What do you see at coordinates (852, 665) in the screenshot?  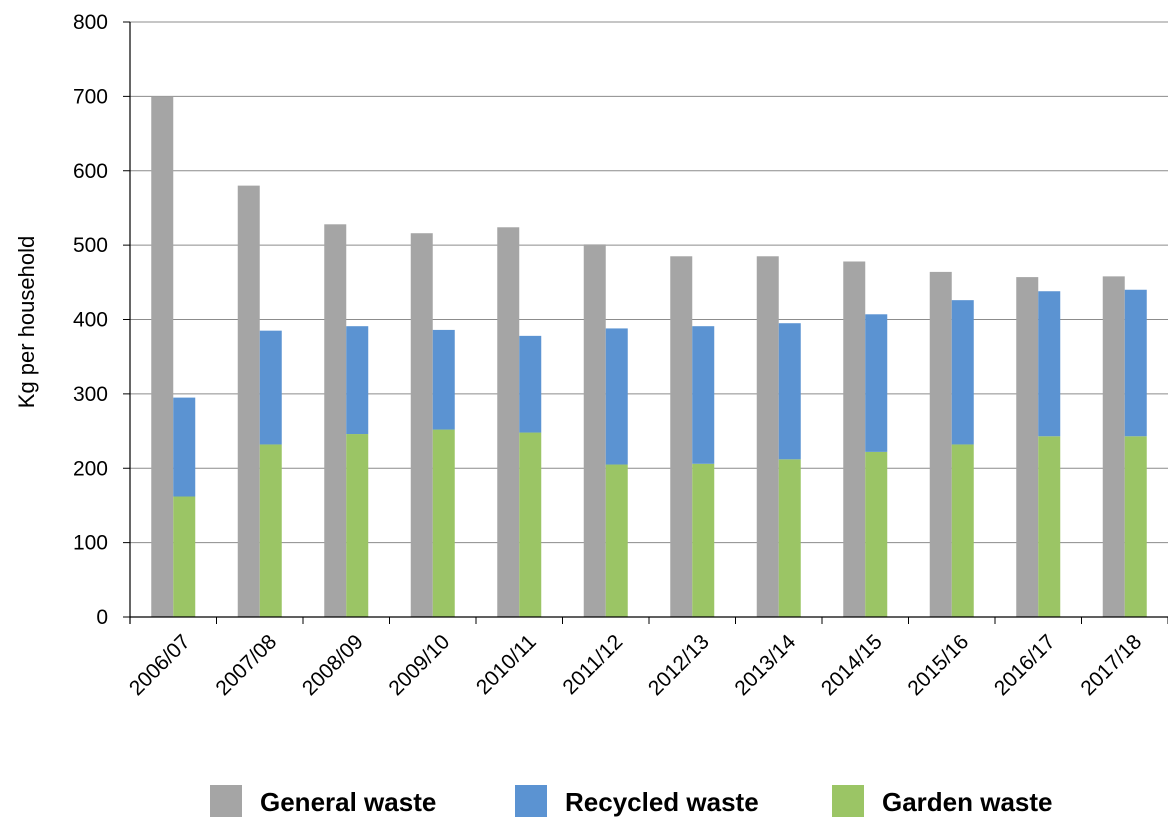 I see `x-tick-label: 2014/15` at bounding box center [852, 665].